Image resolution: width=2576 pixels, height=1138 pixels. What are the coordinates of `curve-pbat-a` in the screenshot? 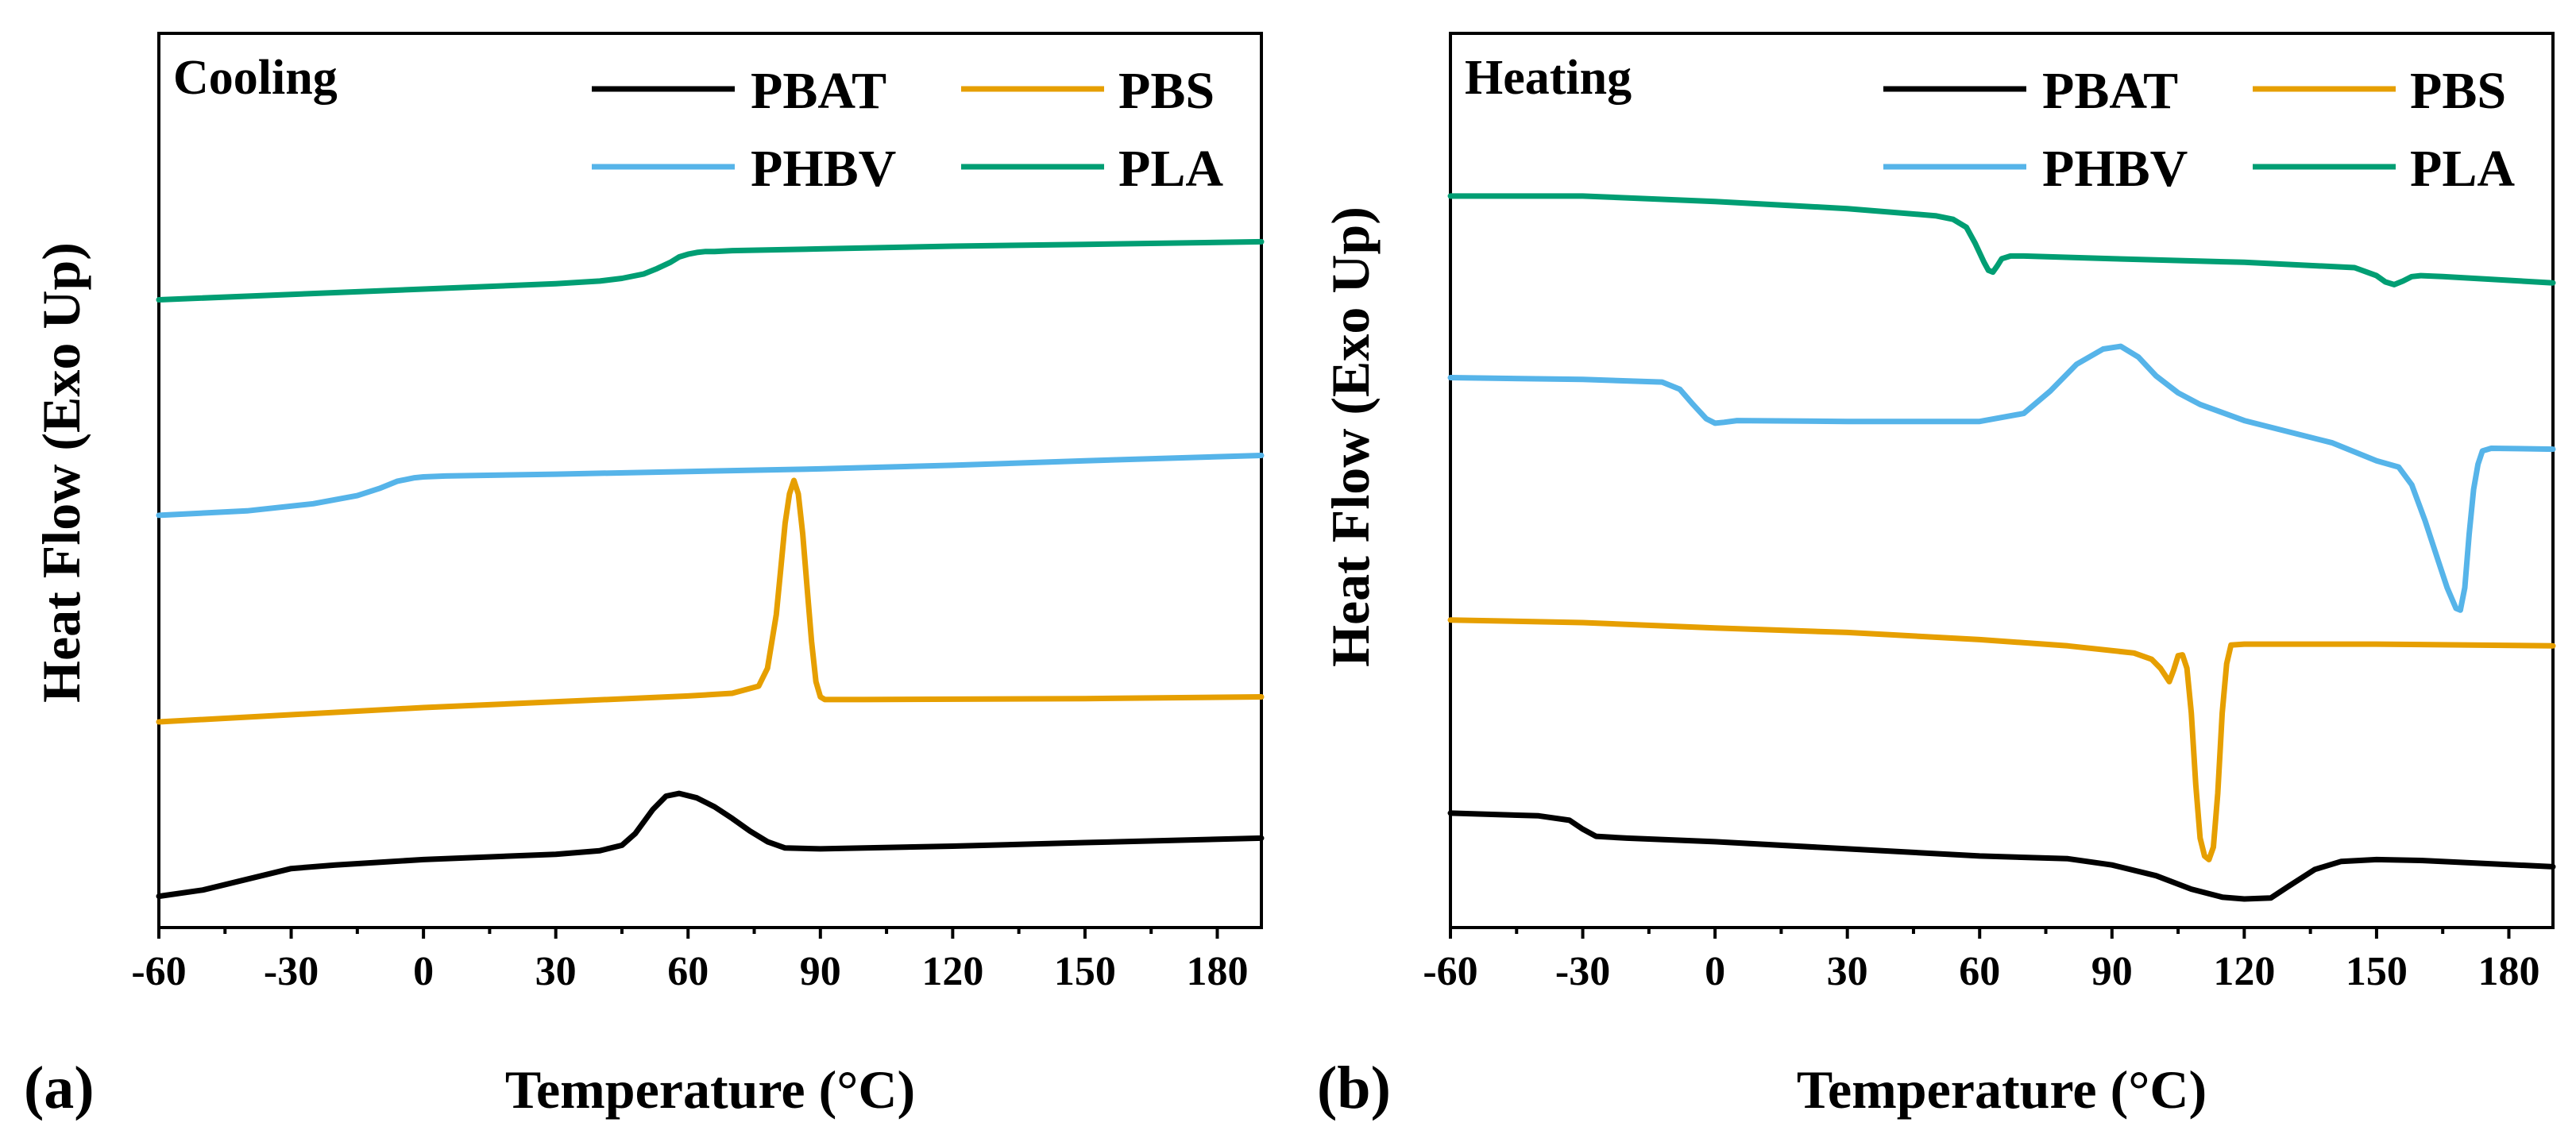 It's located at (710, 845).